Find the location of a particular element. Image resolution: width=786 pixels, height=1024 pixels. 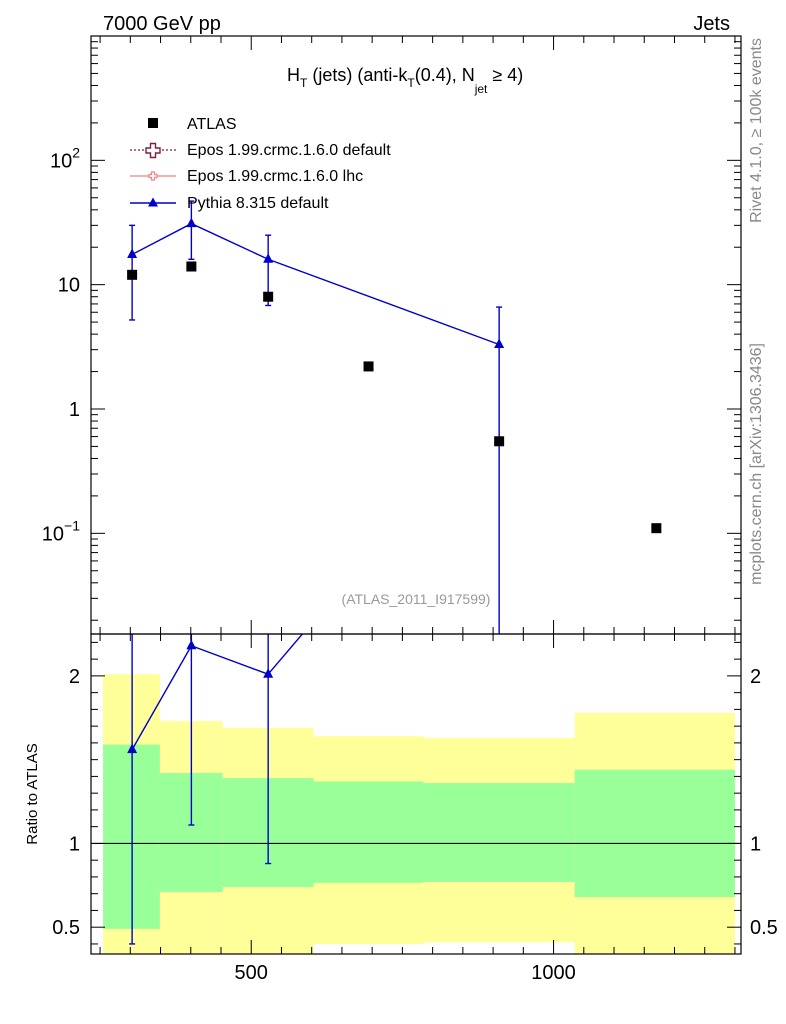

main-y-tick-label-exponent: −1 is located at coordinates (72, 525).